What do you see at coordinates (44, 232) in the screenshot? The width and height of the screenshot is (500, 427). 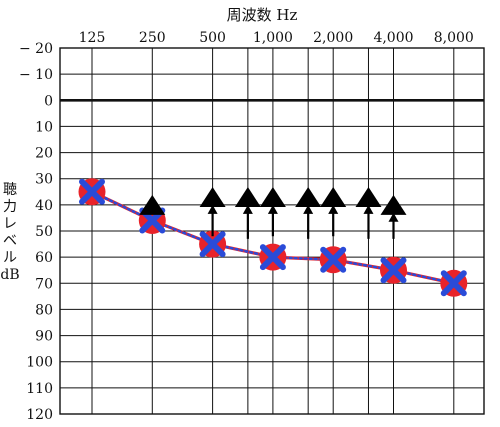 I see `y-tick-label: 50` at bounding box center [44, 232].